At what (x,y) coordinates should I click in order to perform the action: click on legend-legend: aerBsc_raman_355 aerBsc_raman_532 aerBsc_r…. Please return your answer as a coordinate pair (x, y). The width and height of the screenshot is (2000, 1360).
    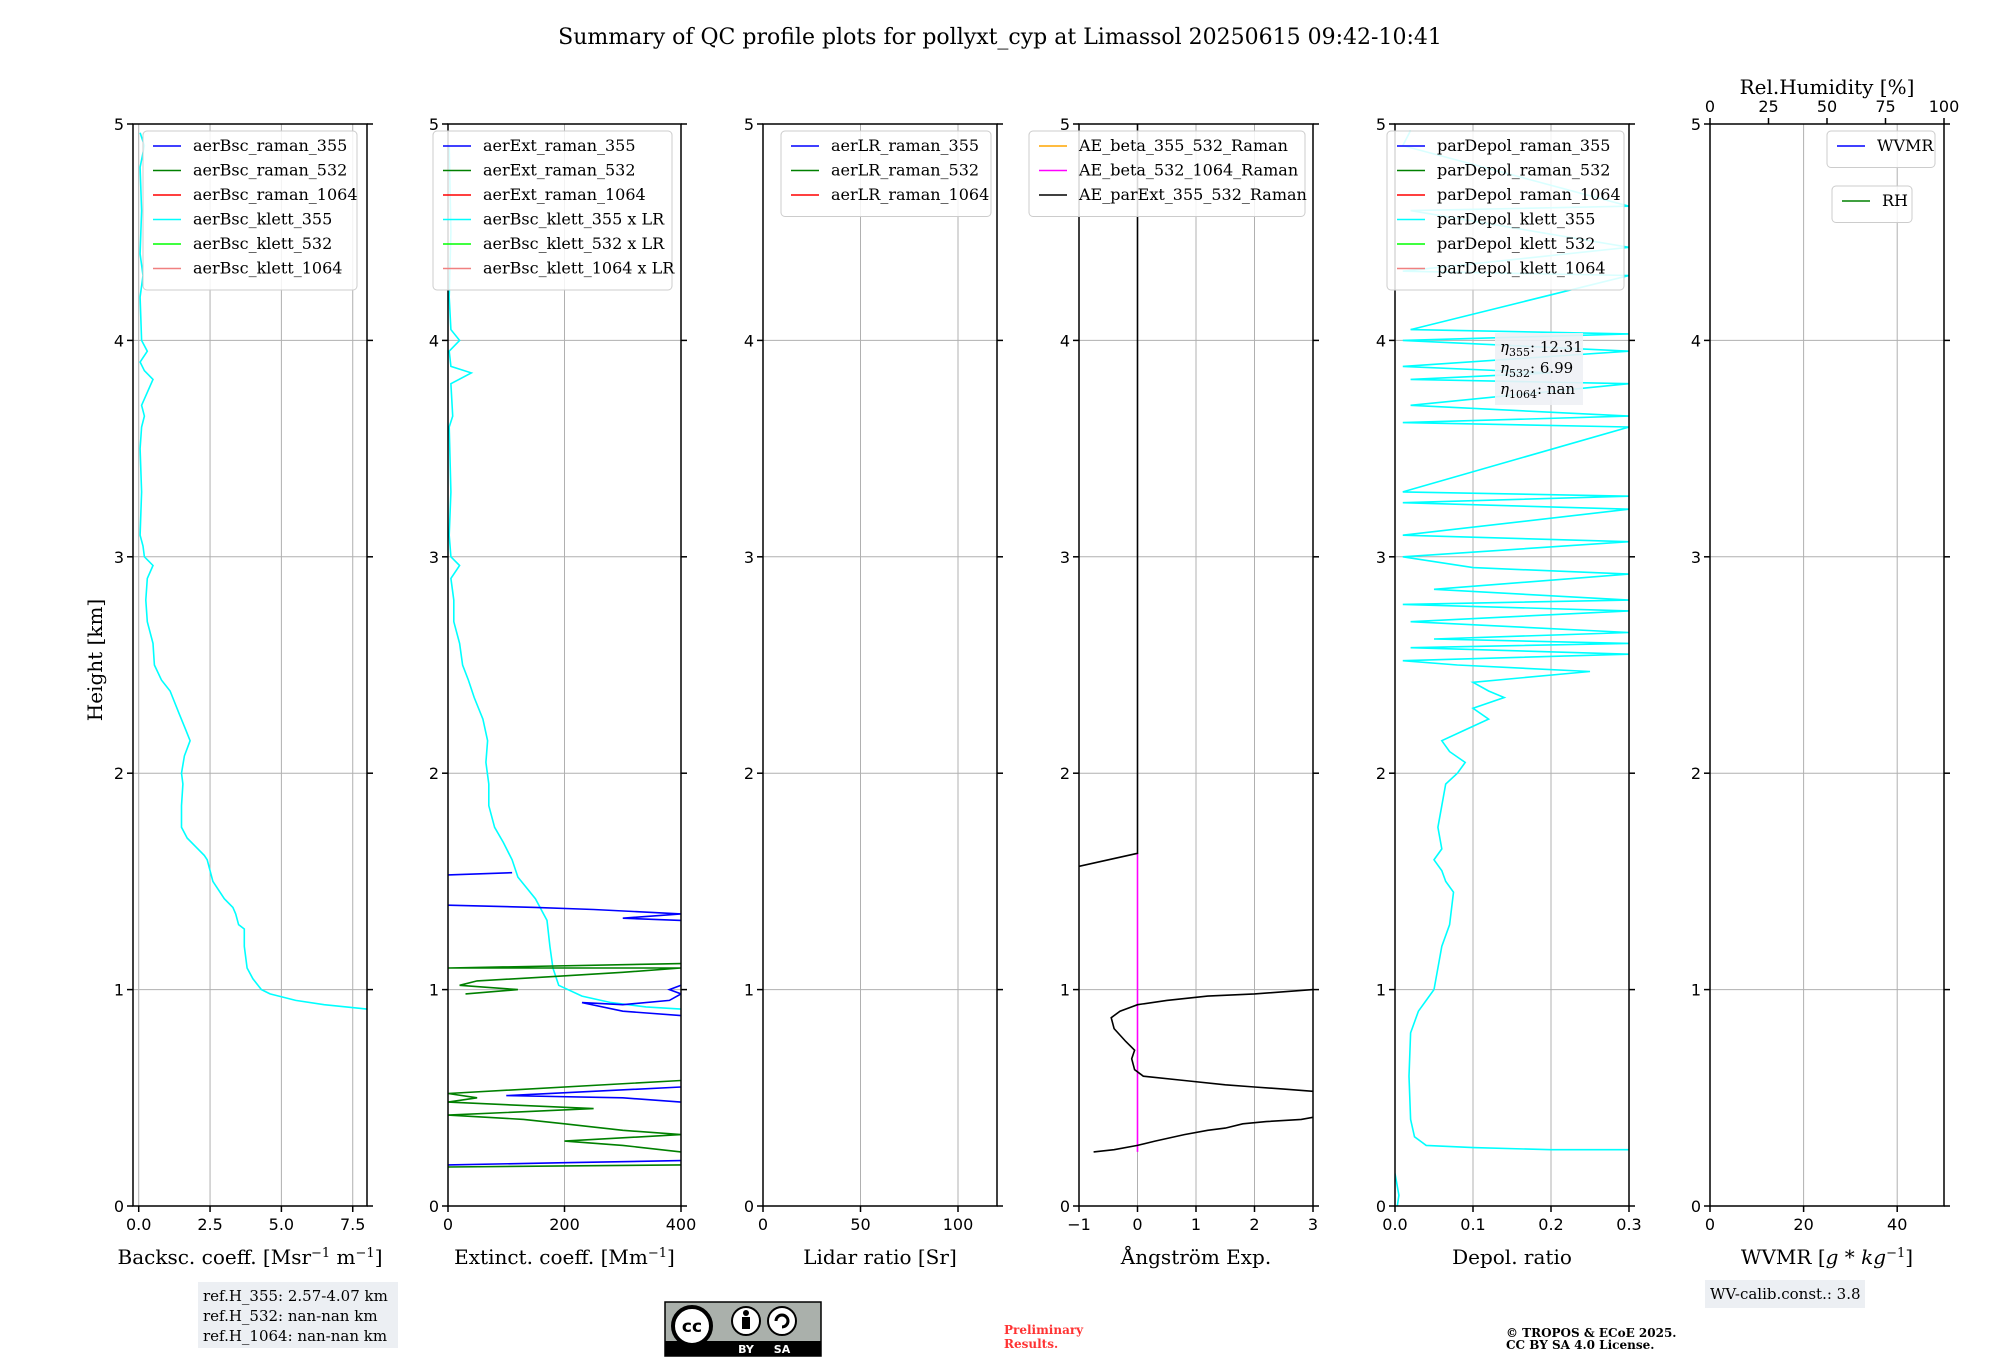
    Looking at the image, I should click on (250, 210).